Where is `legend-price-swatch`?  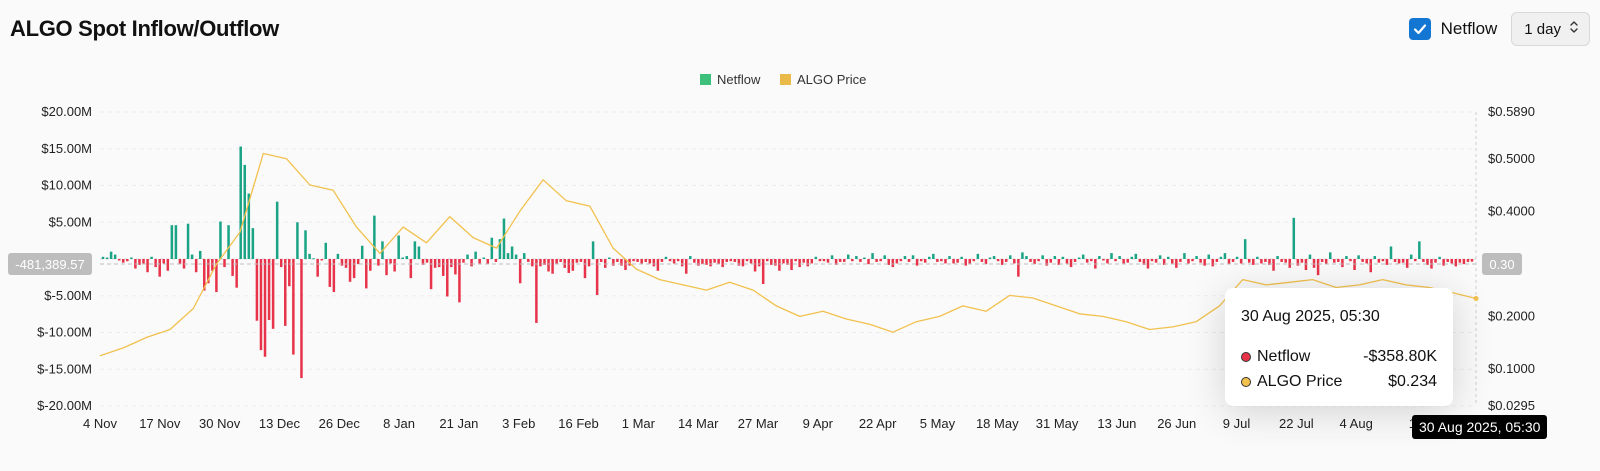 legend-price-swatch is located at coordinates (785, 79).